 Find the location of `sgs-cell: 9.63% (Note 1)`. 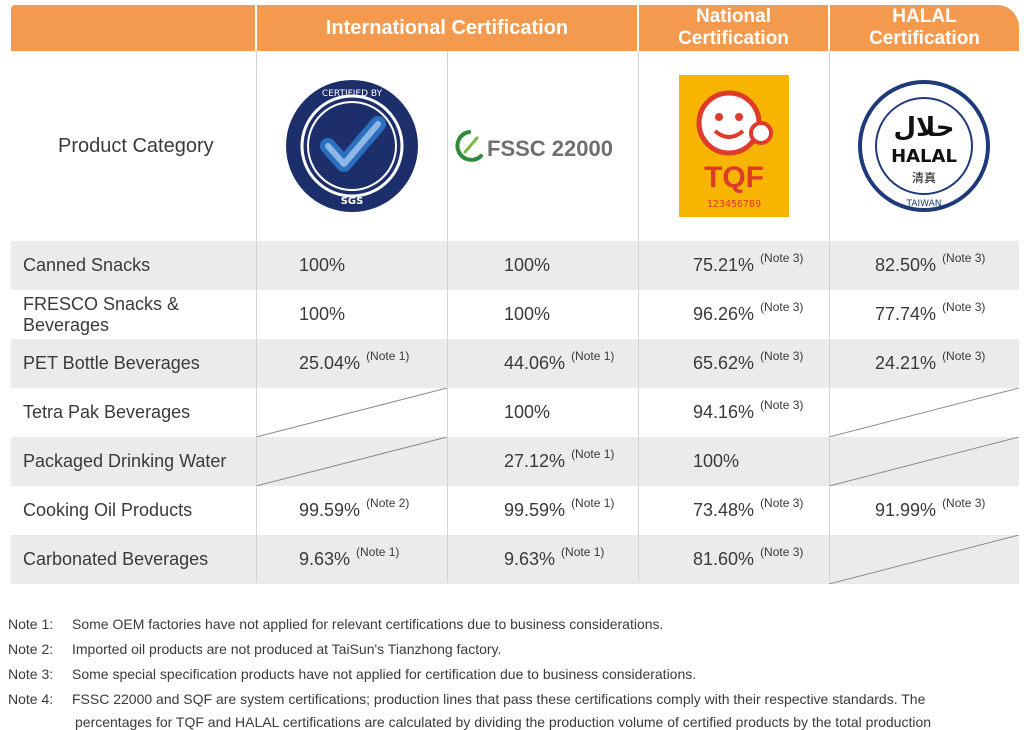

sgs-cell: 9.63% (Note 1) is located at coordinates (351, 559).